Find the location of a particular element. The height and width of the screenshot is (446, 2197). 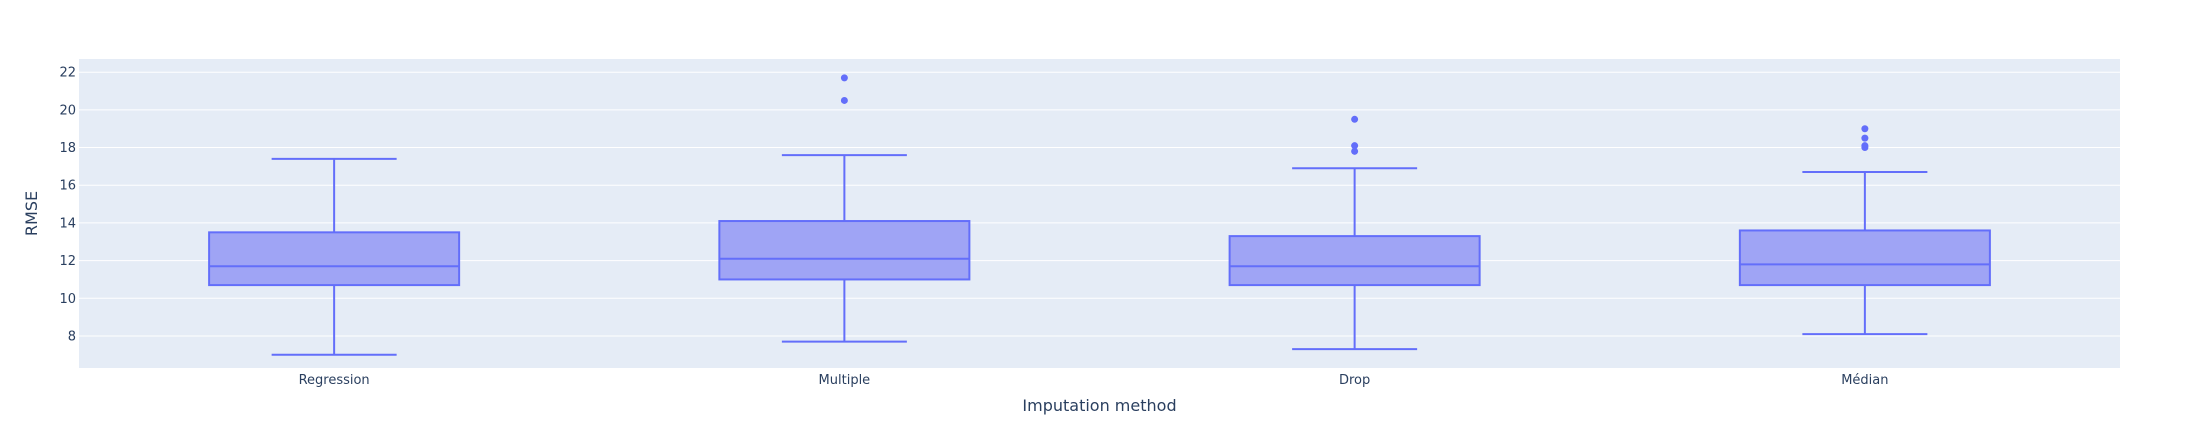

x-tick-label: Médian is located at coordinates (1864, 380).